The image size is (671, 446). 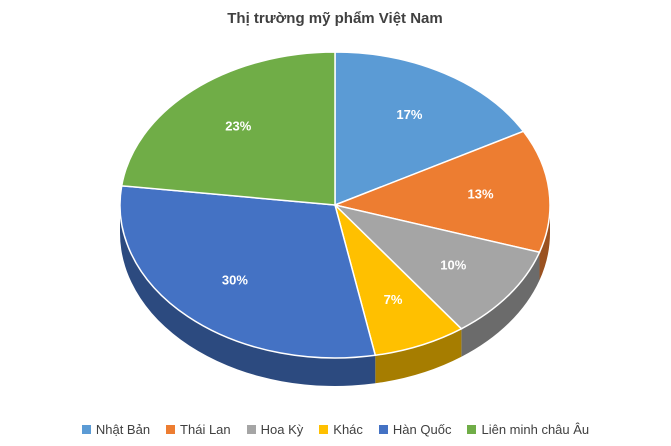 I want to click on legend-item: Thái Lan, so click(x=198, y=429).